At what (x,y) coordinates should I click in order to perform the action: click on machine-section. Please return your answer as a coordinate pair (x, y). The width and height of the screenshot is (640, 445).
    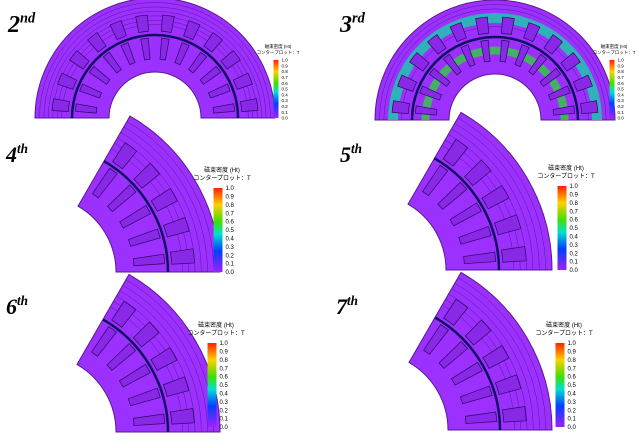
    Looking at the image, I should click on (480, 351).